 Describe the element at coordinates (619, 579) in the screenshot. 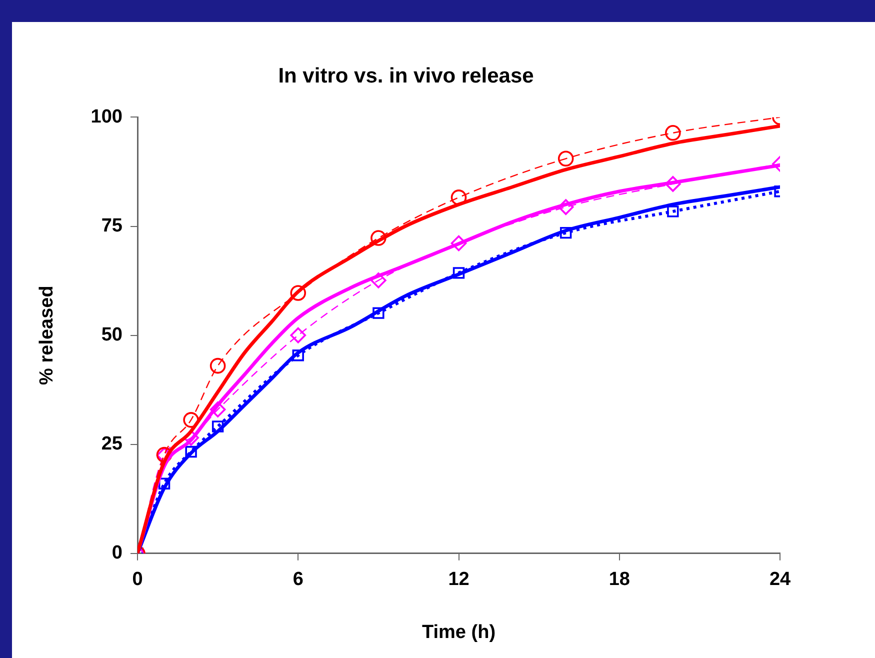

I see `x-tick-label: 18` at that location.